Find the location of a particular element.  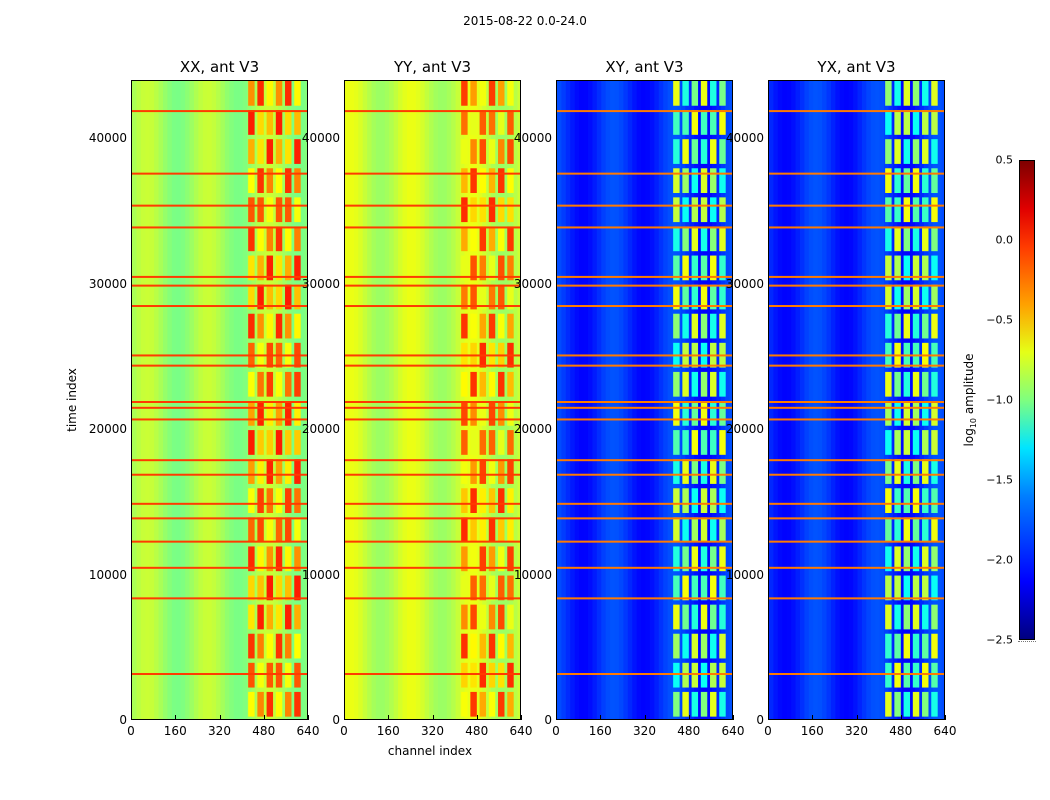

colorbar-tick-label: 0.5 is located at coordinates (1004, 160).